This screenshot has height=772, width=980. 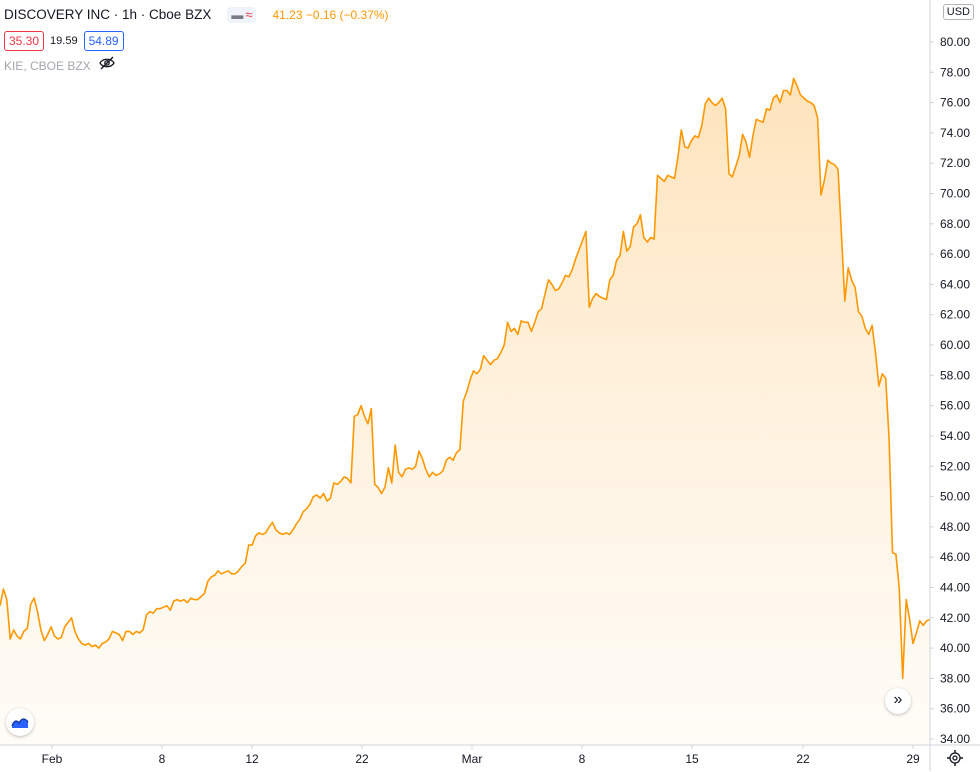 What do you see at coordinates (955, 224) in the screenshot?
I see `y-tick-label: 68.00` at bounding box center [955, 224].